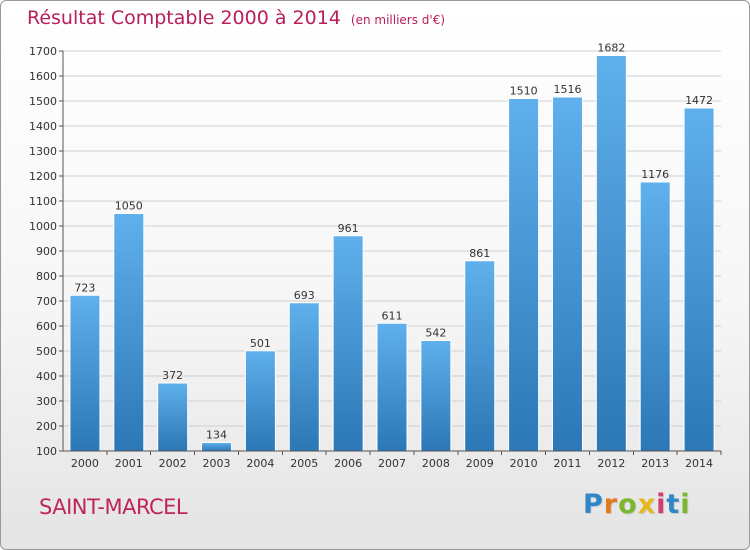 Image resolution: width=750 pixels, height=550 pixels. Describe the element at coordinates (46, 251) in the screenshot. I see `y-tick-label: 900` at that location.